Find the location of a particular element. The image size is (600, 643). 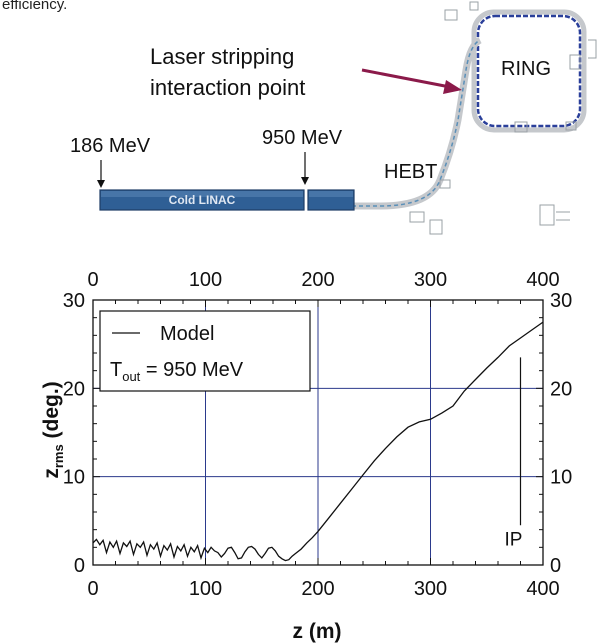

x-tick-label-top: 400 is located at coordinates (542, 280).